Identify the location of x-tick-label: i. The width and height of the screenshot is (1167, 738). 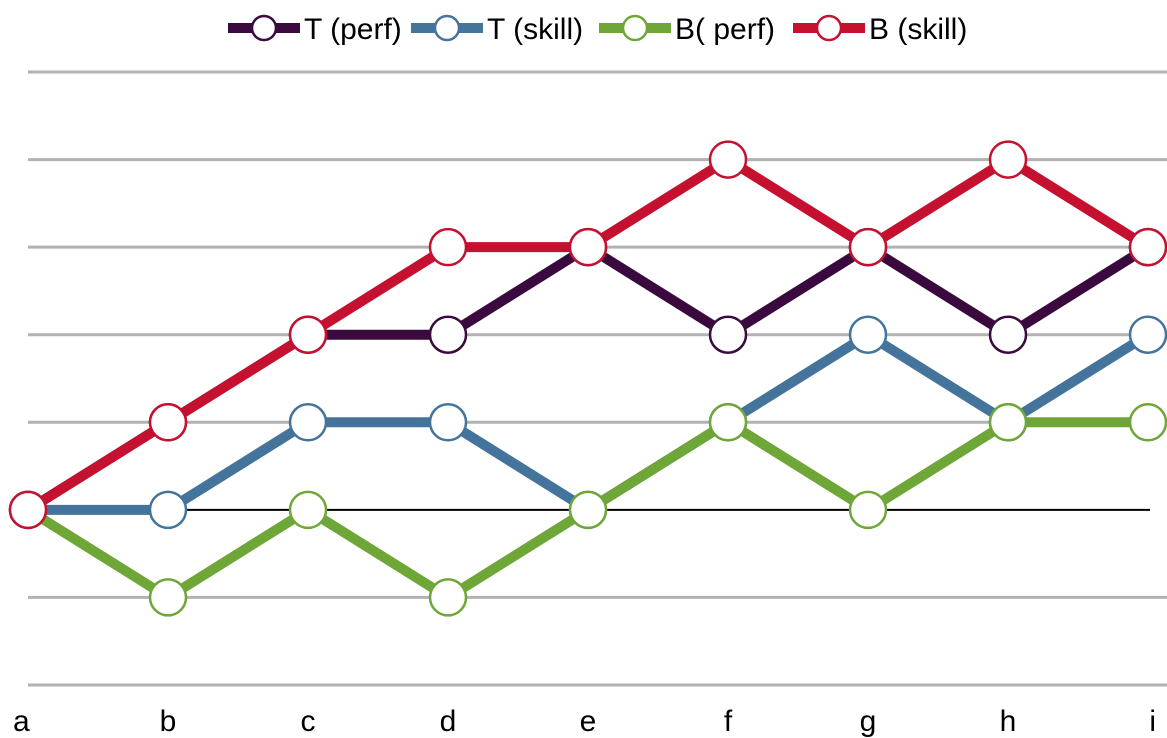
(1152, 721).